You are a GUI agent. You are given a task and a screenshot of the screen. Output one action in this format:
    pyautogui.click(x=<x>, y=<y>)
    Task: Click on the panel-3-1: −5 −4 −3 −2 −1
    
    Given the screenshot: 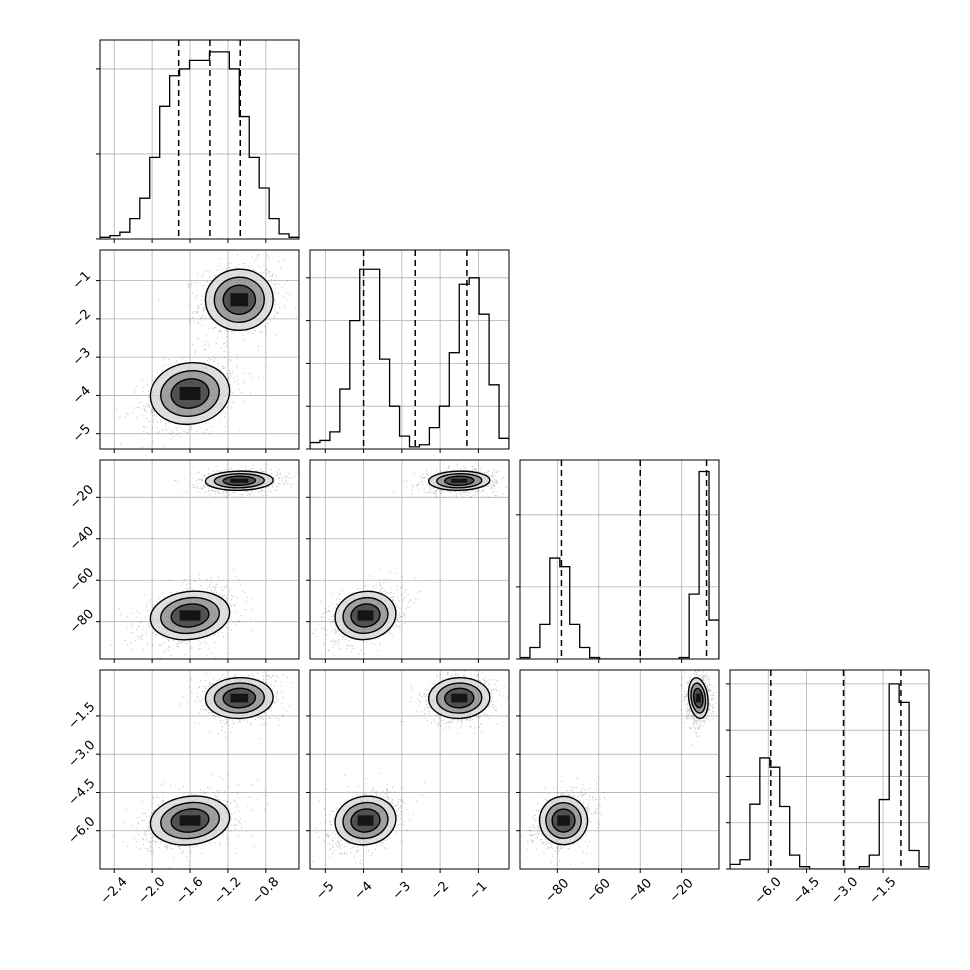 What is the action you would take?
    pyautogui.click(x=408, y=786)
    